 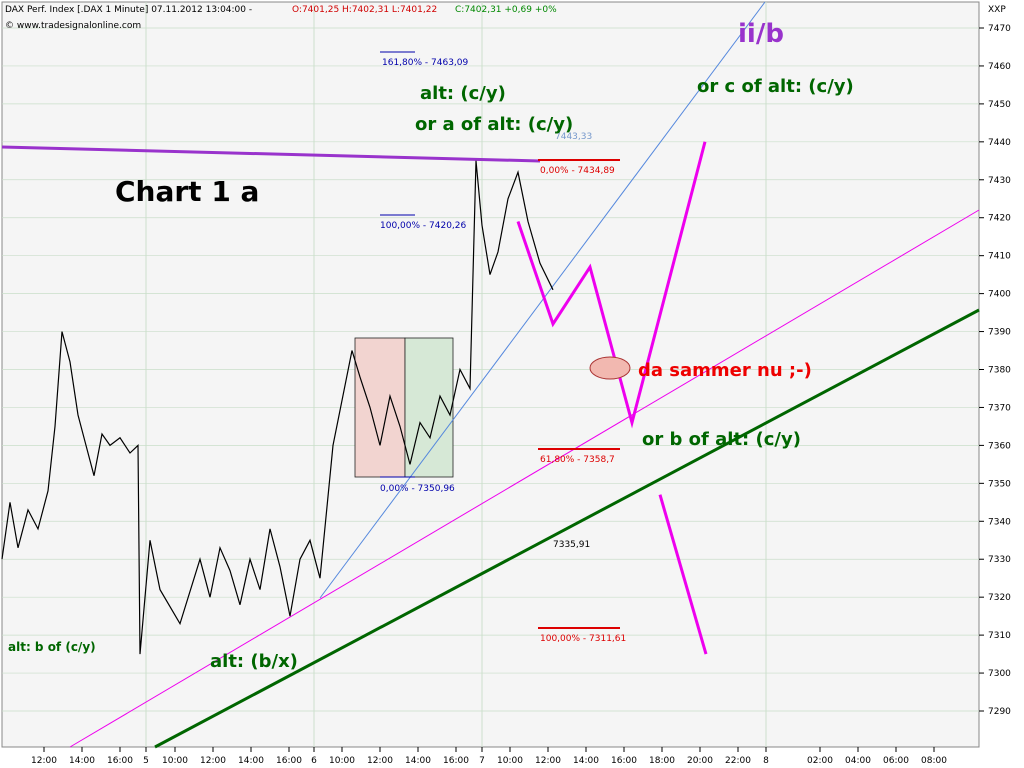 What do you see at coordinates (766, 761) in the screenshot?
I see `x-tick-label: 8` at bounding box center [766, 761].